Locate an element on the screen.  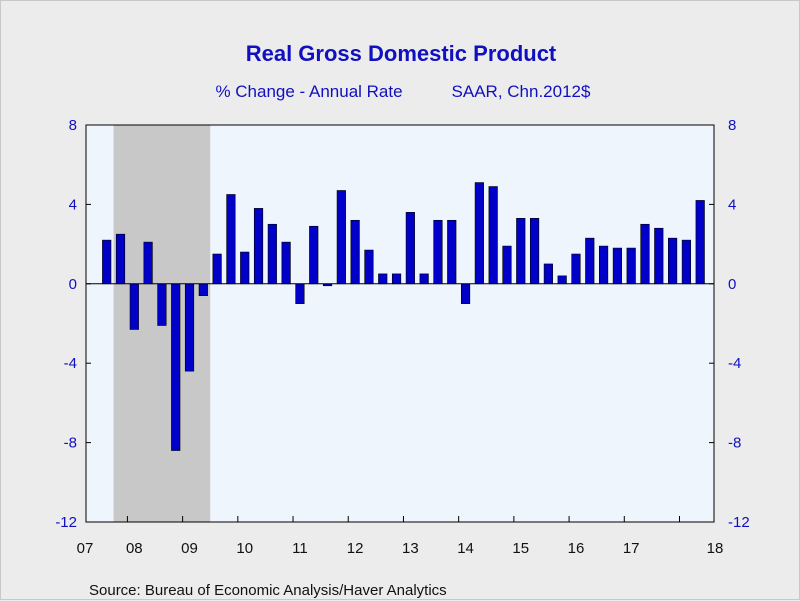
bar-2009Q1 is located at coordinates (189, 327).